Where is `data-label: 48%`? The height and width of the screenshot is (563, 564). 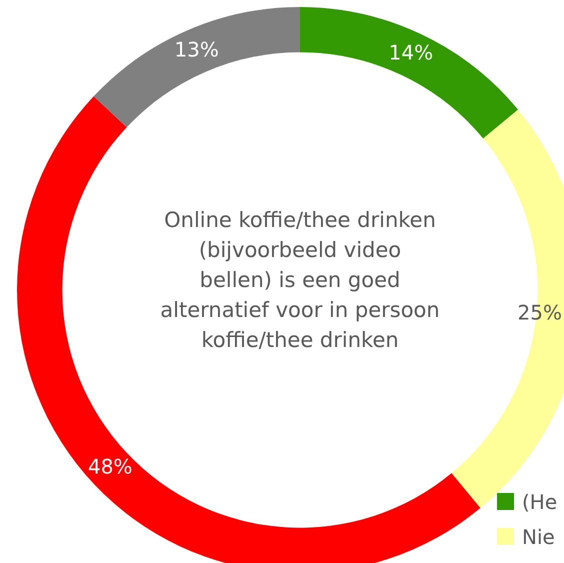 data-label: 48% is located at coordinates (110, 466).